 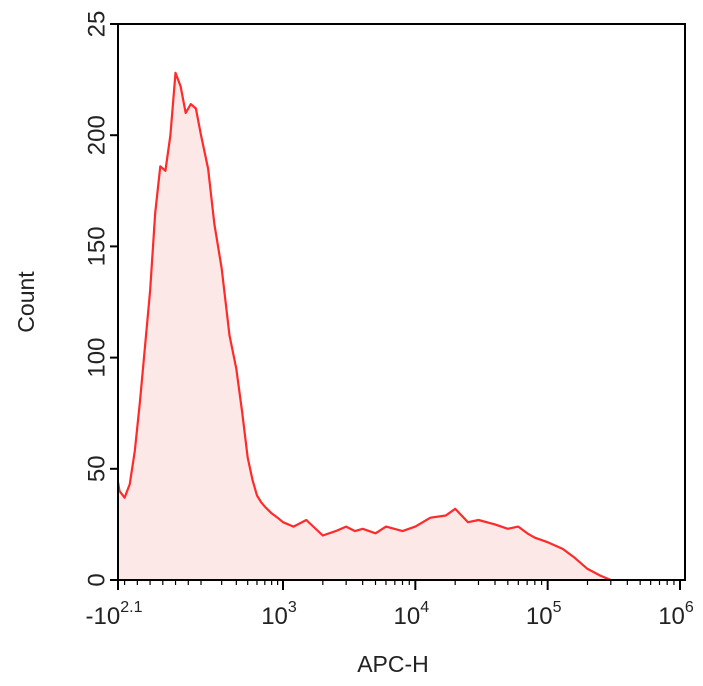 I want to click on x-axis: -102.1 10³ 10⁴ 10⁵ 10⁶, so click(x=390, y=605).